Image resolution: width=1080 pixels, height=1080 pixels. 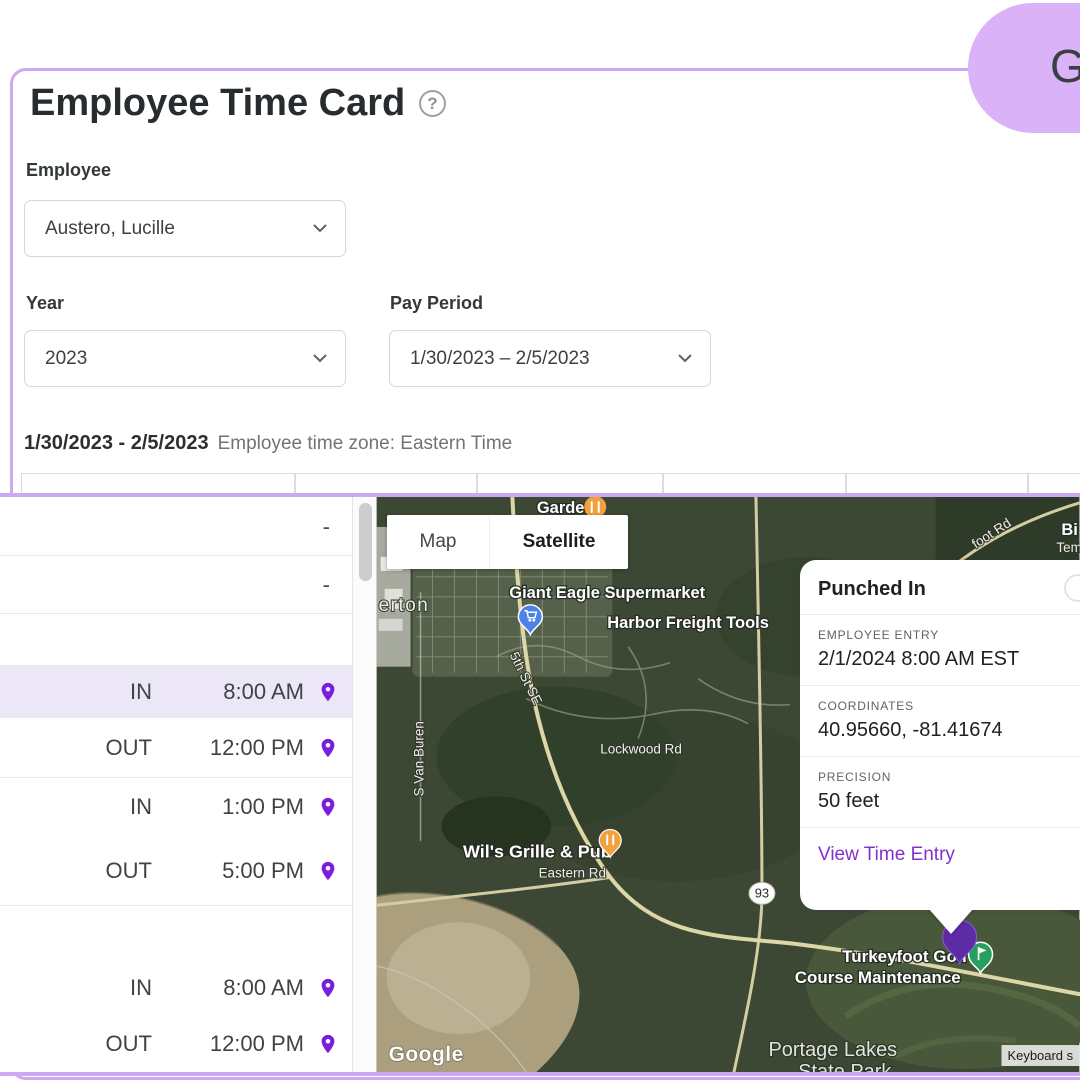 I want to click on popup-section: EMPLOYEE ENTRY 2/1/2024 8:00 AM EST, so click(x=940, y=649).